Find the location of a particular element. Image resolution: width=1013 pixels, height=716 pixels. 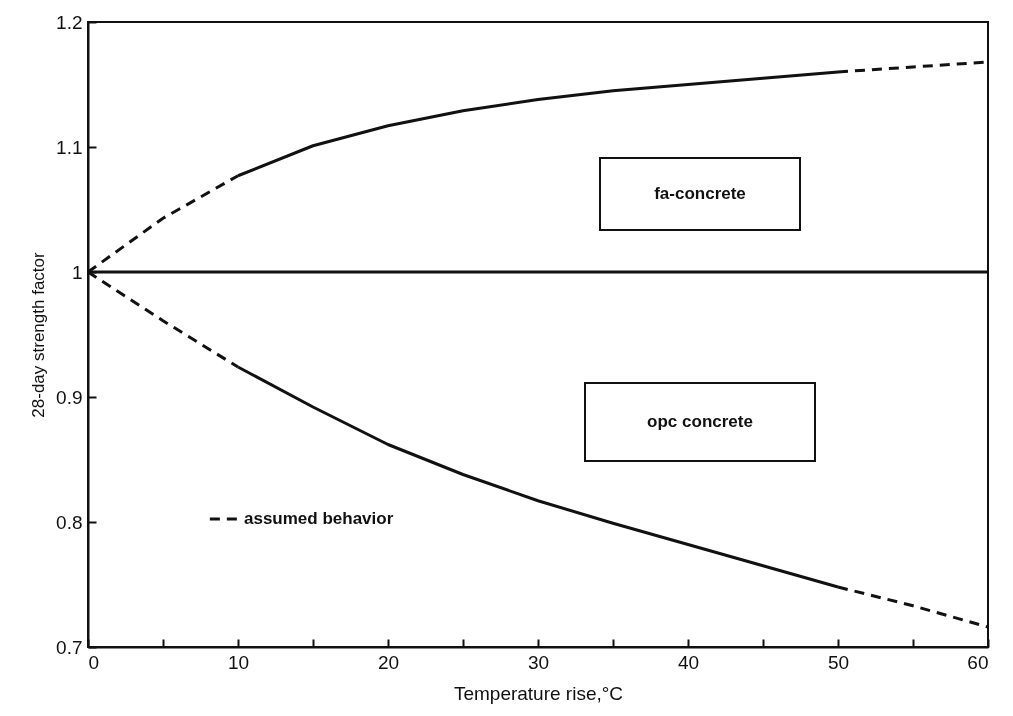

y-tick-label: 1 is located at coordinates (77, 272).